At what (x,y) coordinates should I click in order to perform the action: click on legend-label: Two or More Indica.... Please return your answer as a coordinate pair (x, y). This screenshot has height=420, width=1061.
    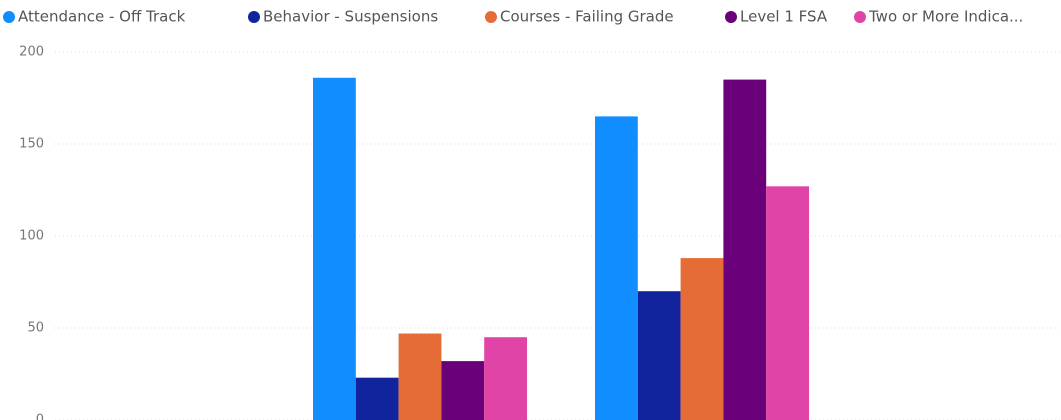
    Looking at the image, I should click on (945, 17).